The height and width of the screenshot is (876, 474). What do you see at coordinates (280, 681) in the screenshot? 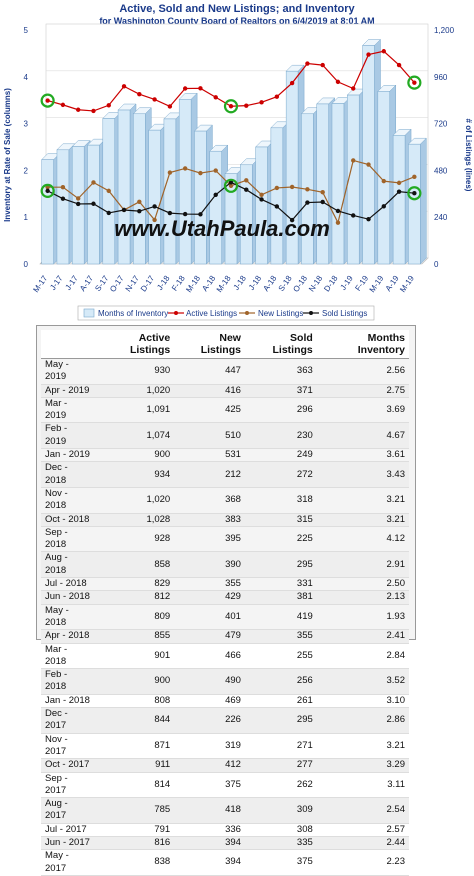
I see `cell-sold: 256` at bounding box center [280, 681].